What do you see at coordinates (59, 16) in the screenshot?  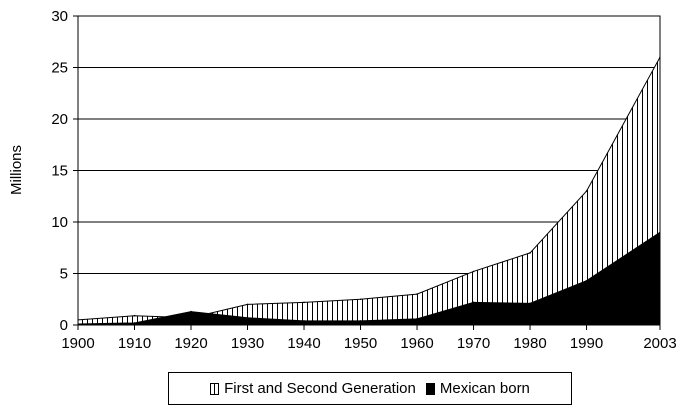 I see `y-tick-label: 30` at bounding box center [59, 16].